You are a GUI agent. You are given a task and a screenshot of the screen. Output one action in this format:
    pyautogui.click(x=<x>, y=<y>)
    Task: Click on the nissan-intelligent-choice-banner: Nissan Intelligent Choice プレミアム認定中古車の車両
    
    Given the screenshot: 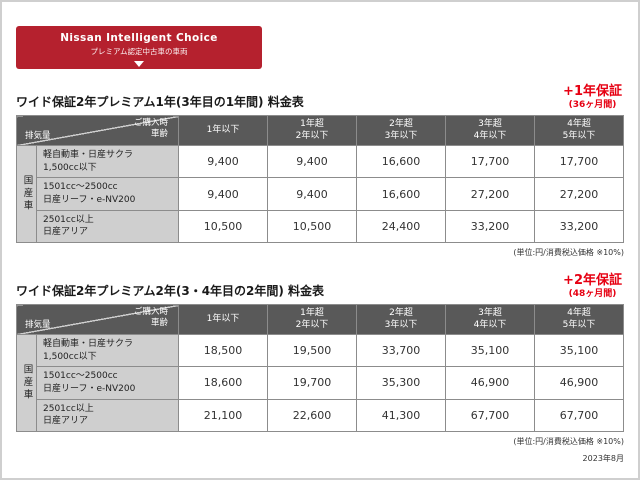 What is the action you would take?
    pyautogui.click(x=139, y=47)
    